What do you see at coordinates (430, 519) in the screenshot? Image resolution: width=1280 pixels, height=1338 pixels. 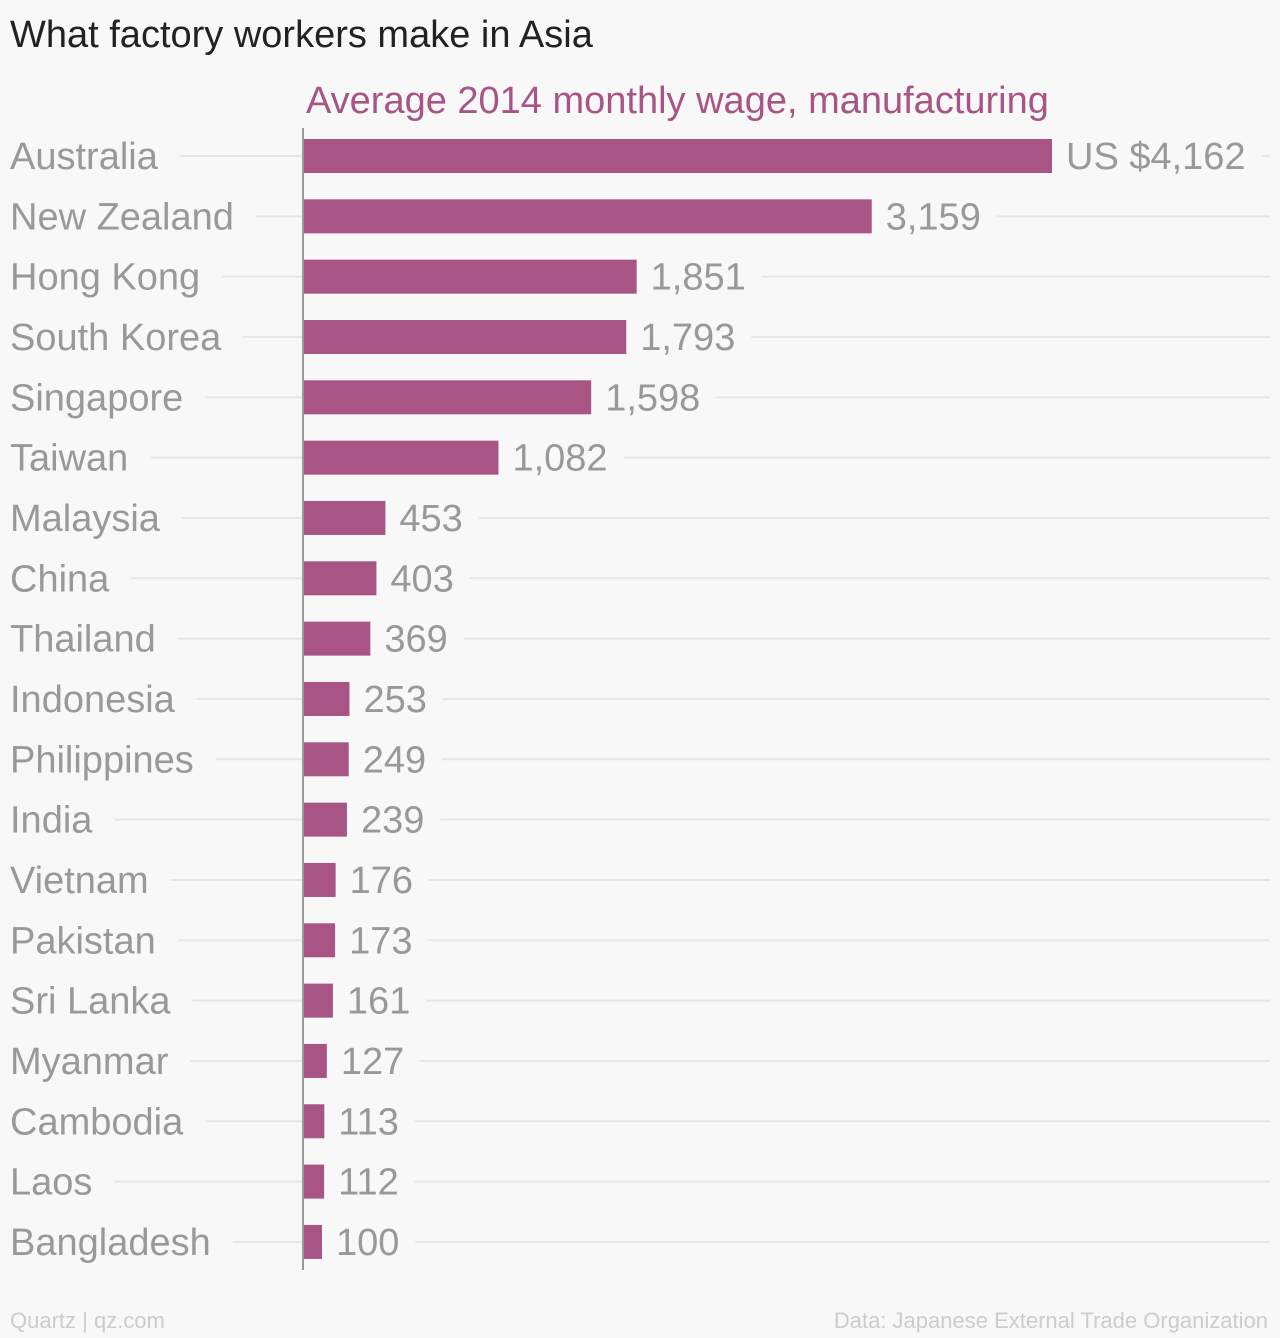 I see `value-label: 453` at bounding box center [430, 519].